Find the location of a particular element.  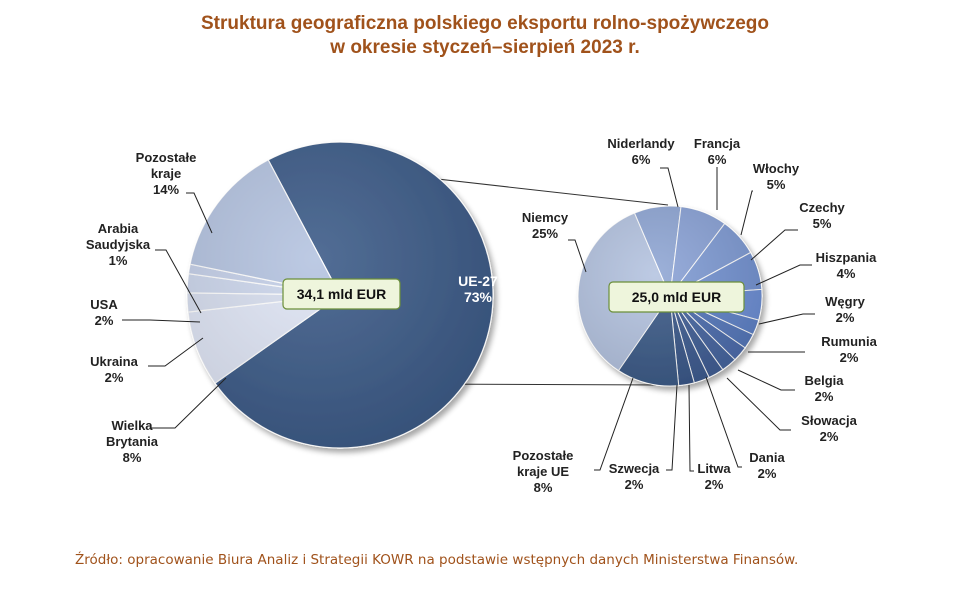

label-wlochy-line: Włochy is located at coordinates (776, 168).